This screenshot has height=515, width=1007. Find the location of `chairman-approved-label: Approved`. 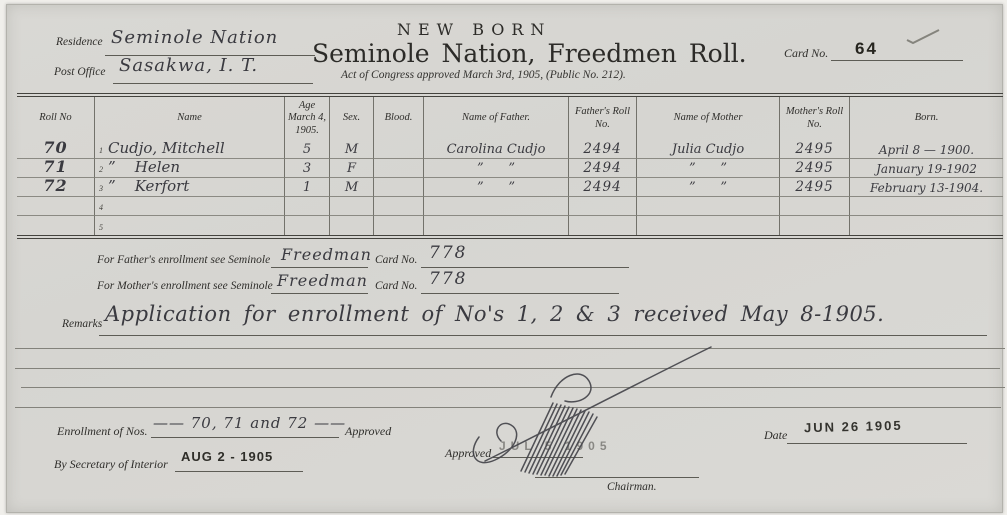

chairman-approved-label: Approved is located at coordinates (468, 453).